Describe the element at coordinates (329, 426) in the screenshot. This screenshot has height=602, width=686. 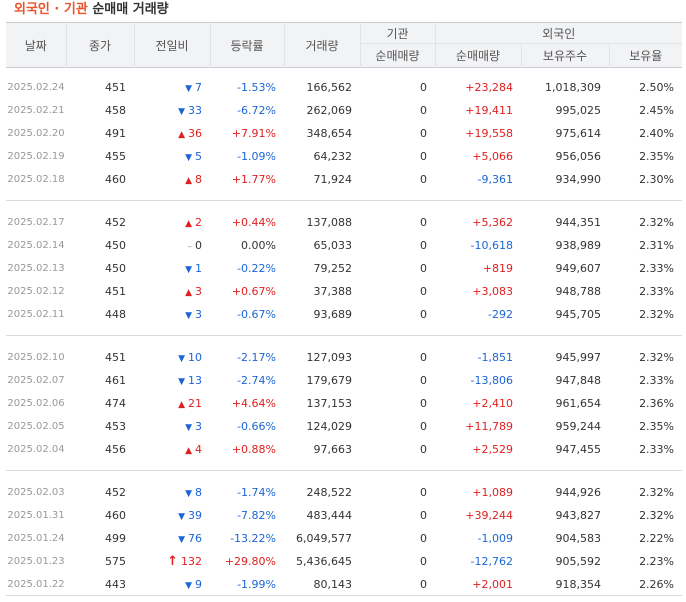
I see `cell-volume: 124,029` at that location.